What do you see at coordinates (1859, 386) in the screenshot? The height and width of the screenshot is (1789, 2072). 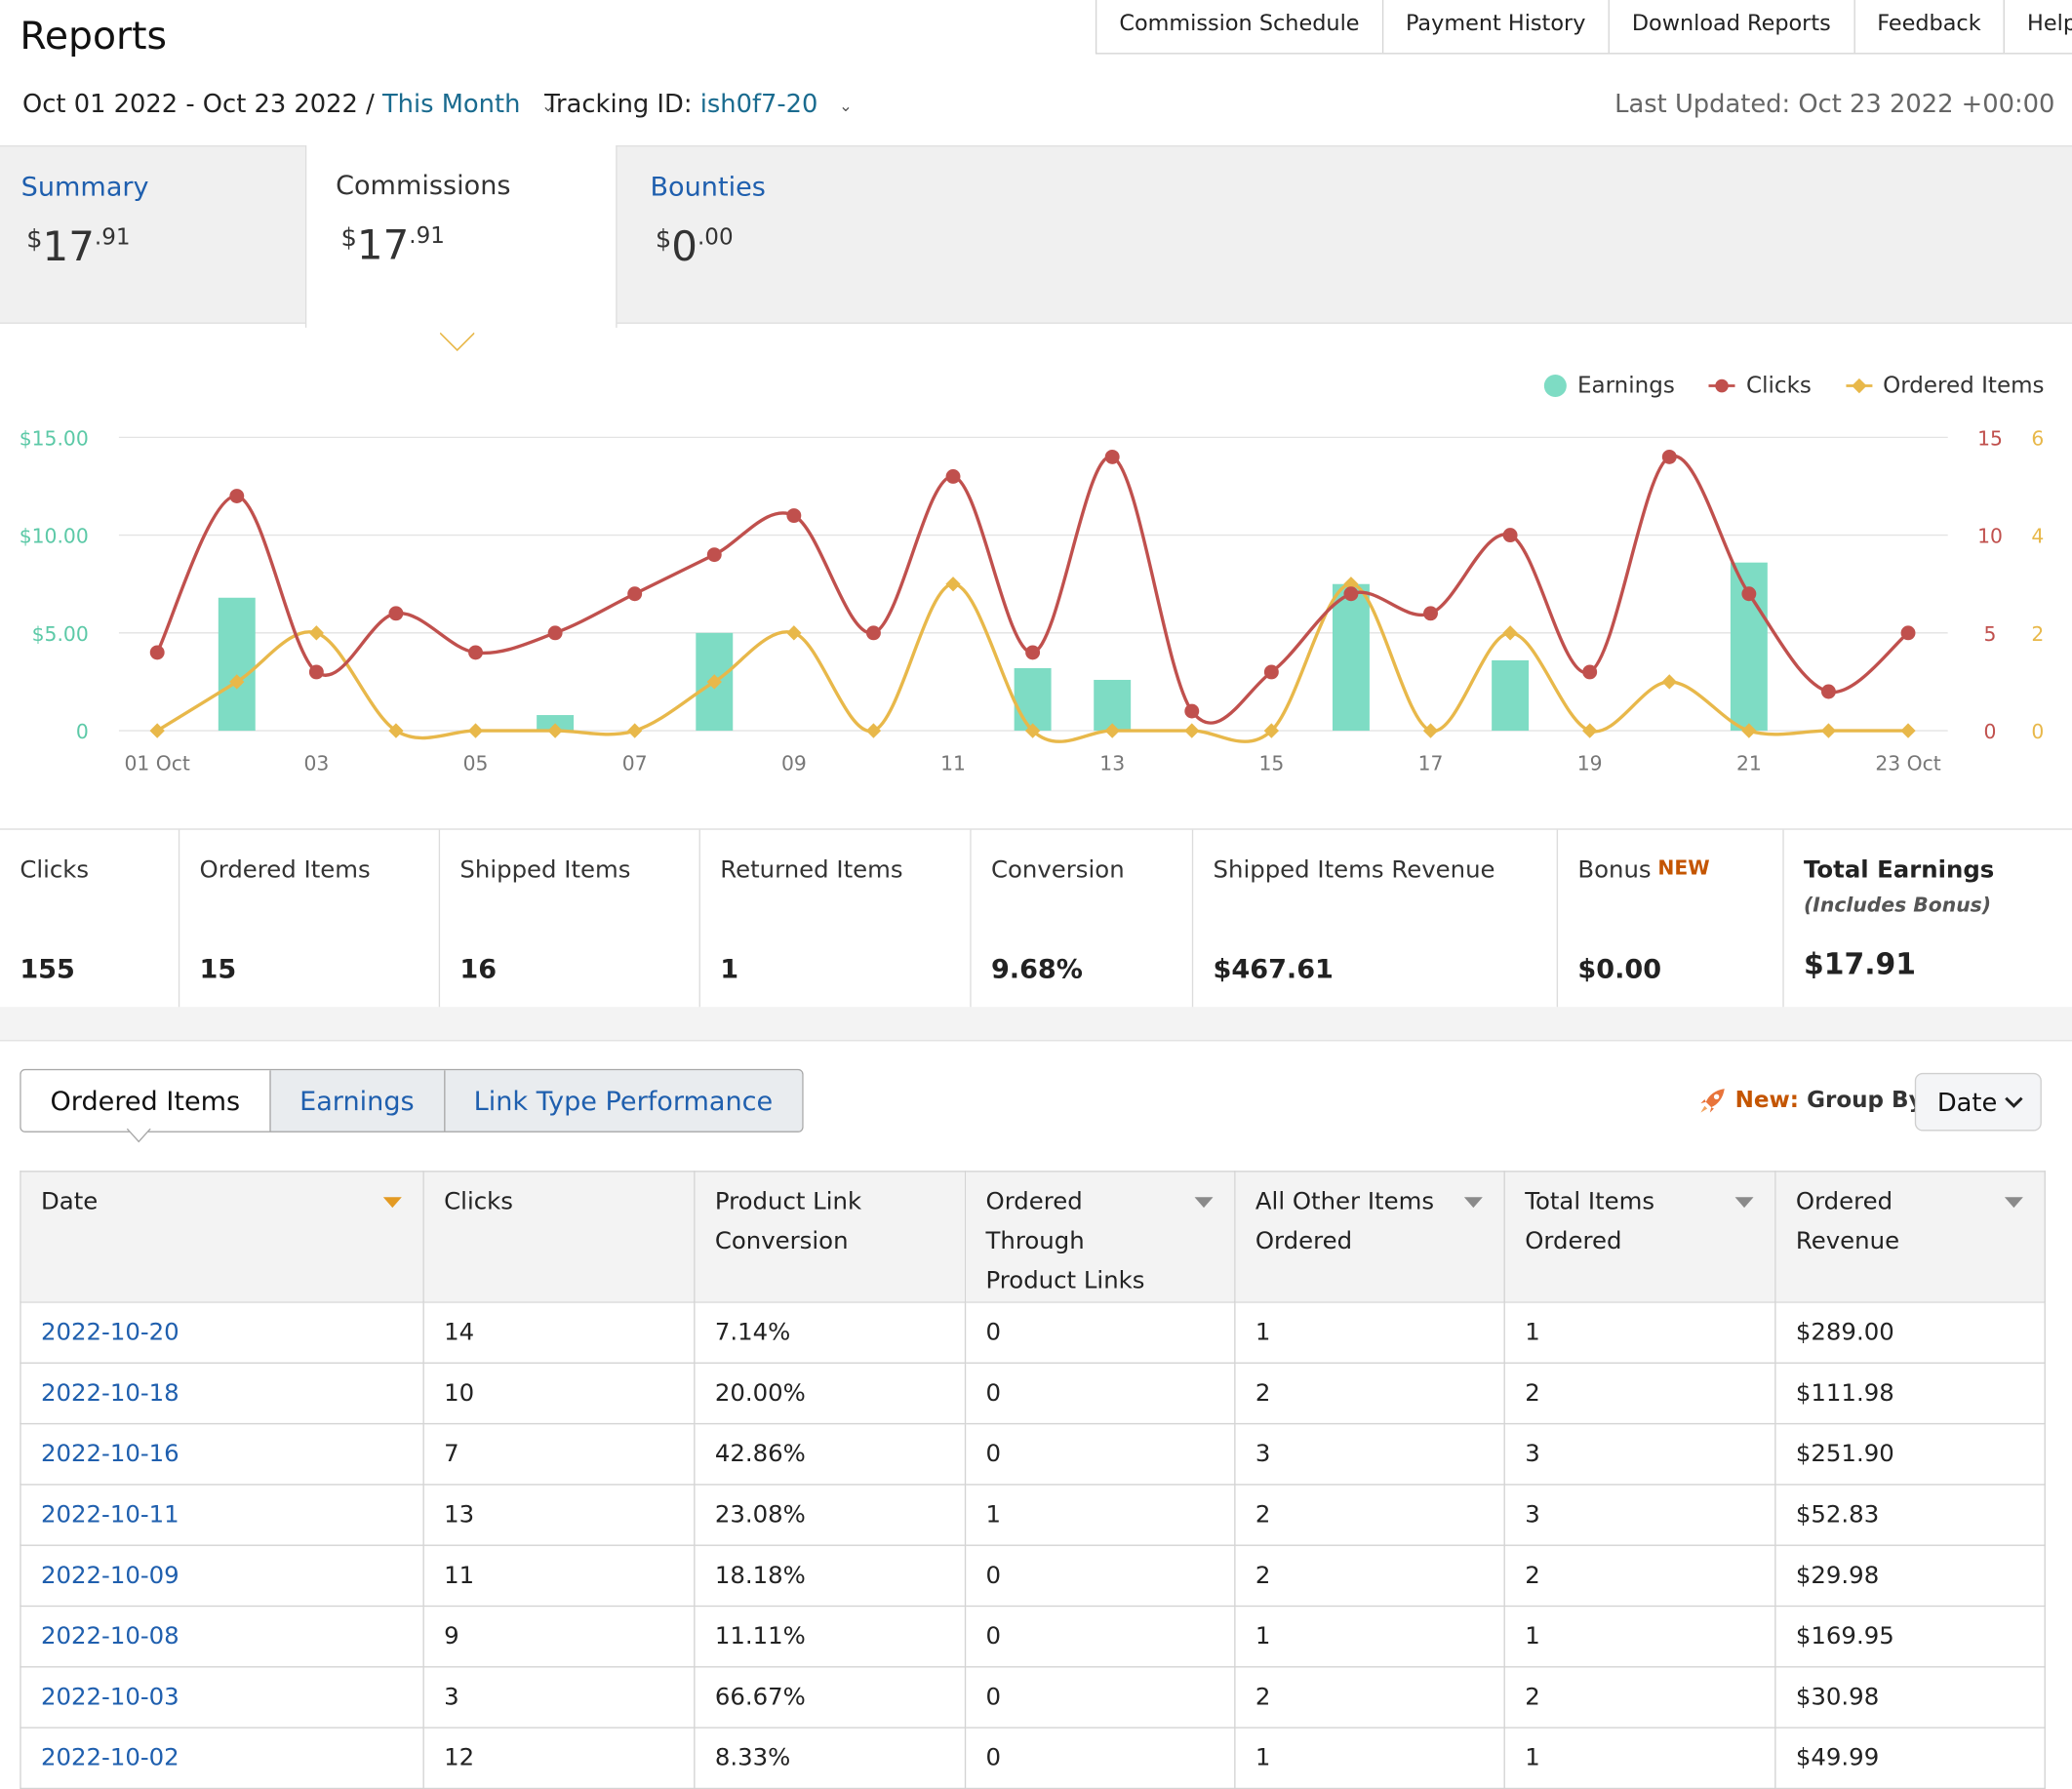 I see `ordered-items-line-icon` at bounding box center [1859, 386].